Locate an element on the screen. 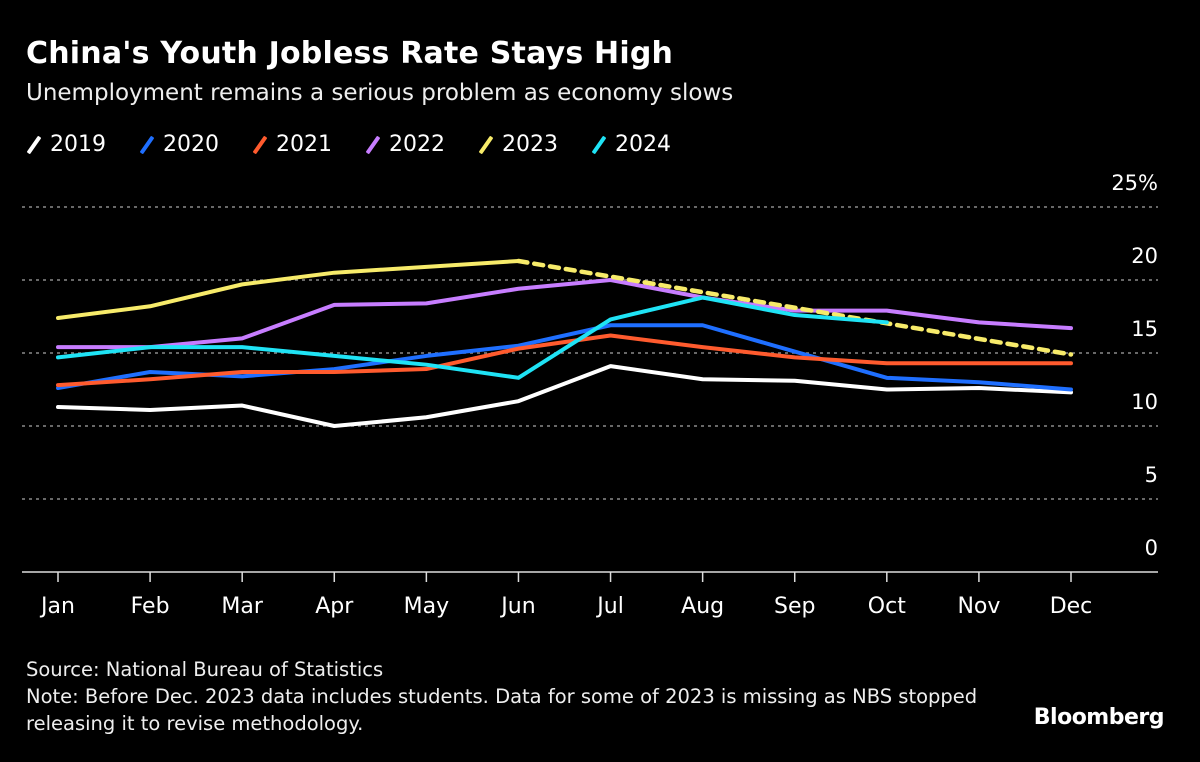  series-2019-line is located at coordinates (564, 396).